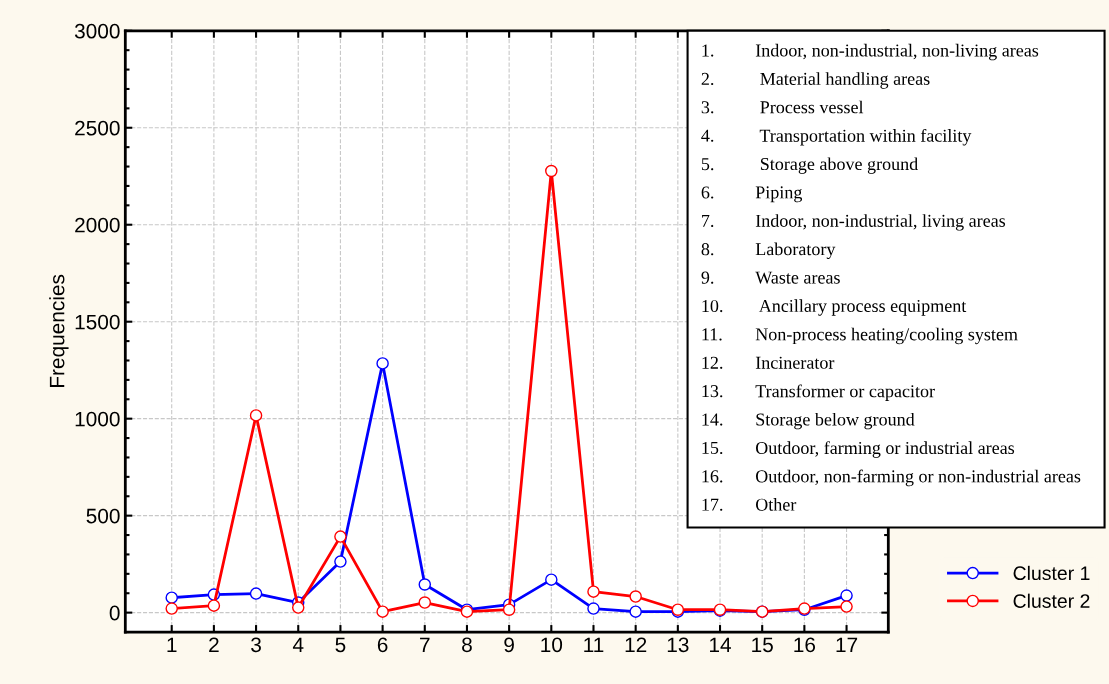 The image size is (1109, 684). I want to click on text: 7. Indoor, non-industrial, living areas, so click(854, 222).